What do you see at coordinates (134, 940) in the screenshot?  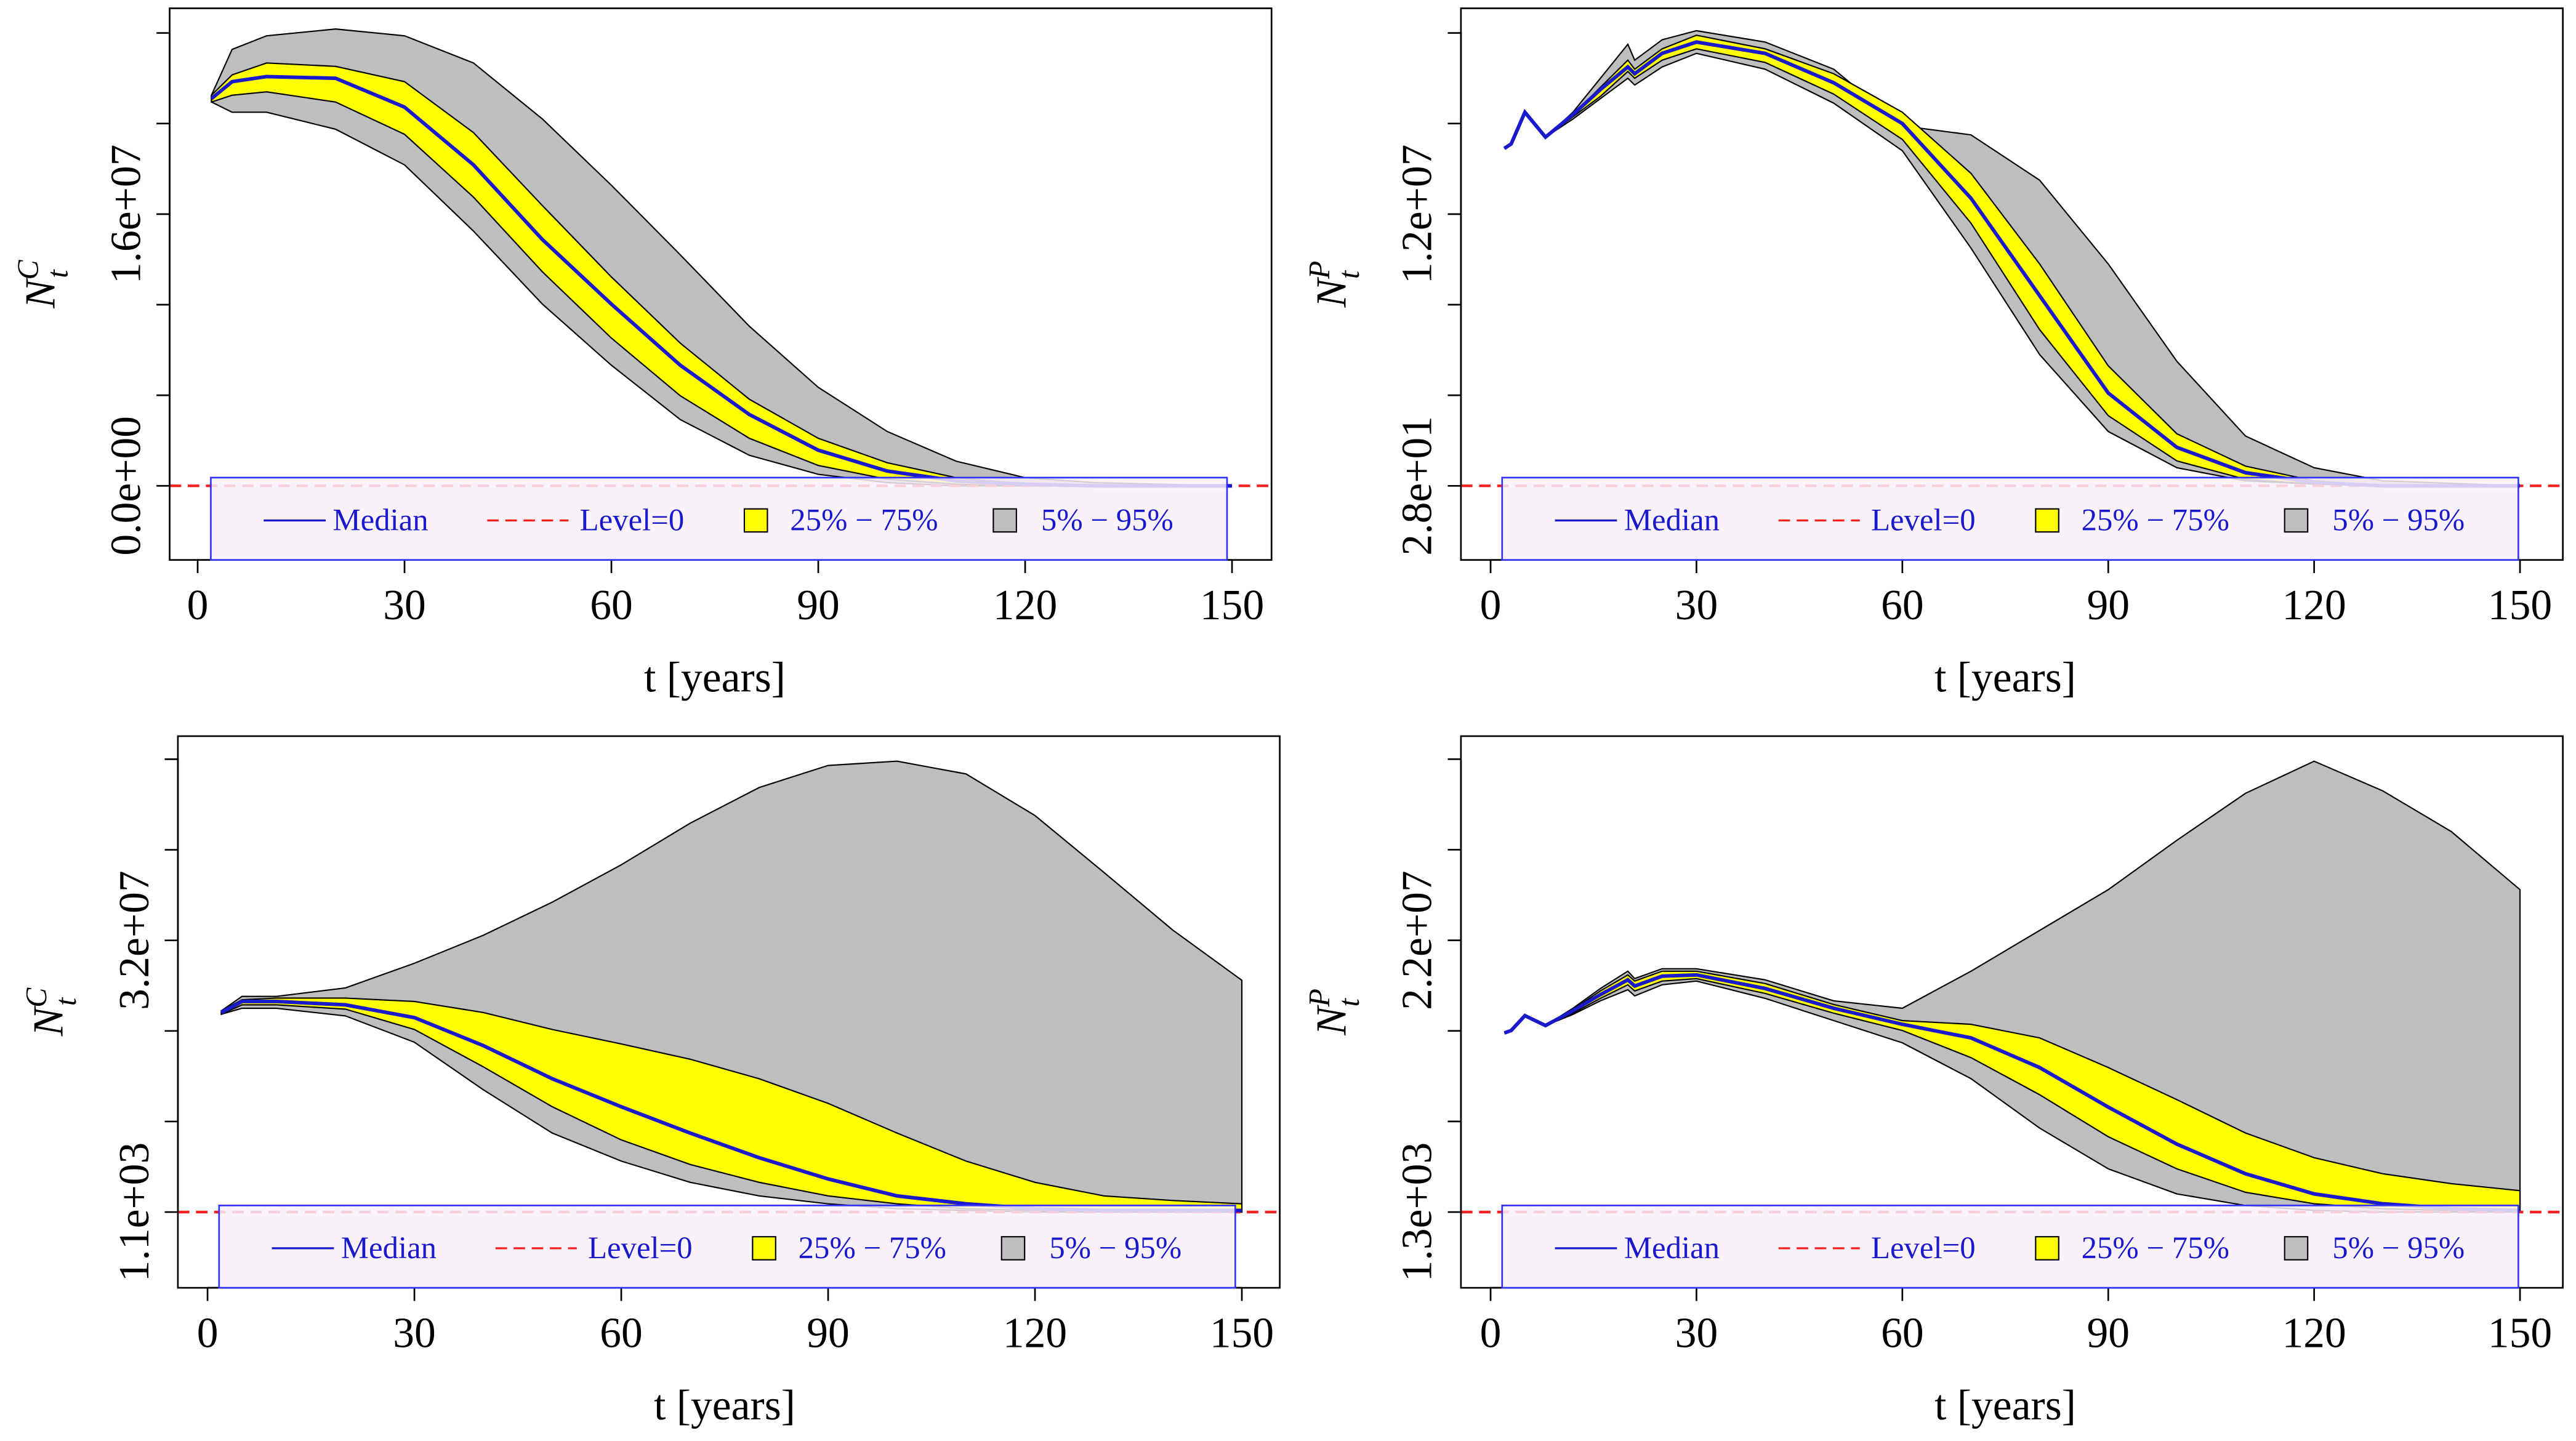 I see `y-tick-label: 3.2e+07` at bounding box center [134, 940].